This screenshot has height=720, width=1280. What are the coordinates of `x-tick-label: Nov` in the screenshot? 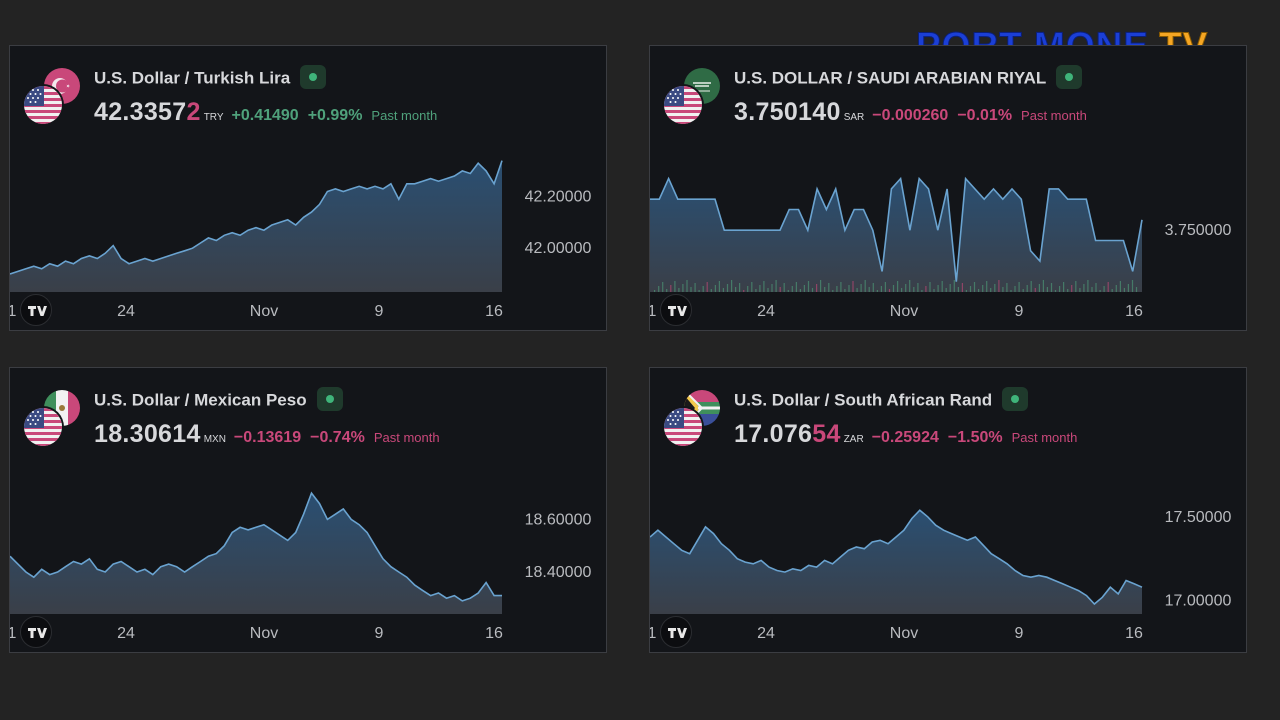 It's located at (904, 633).